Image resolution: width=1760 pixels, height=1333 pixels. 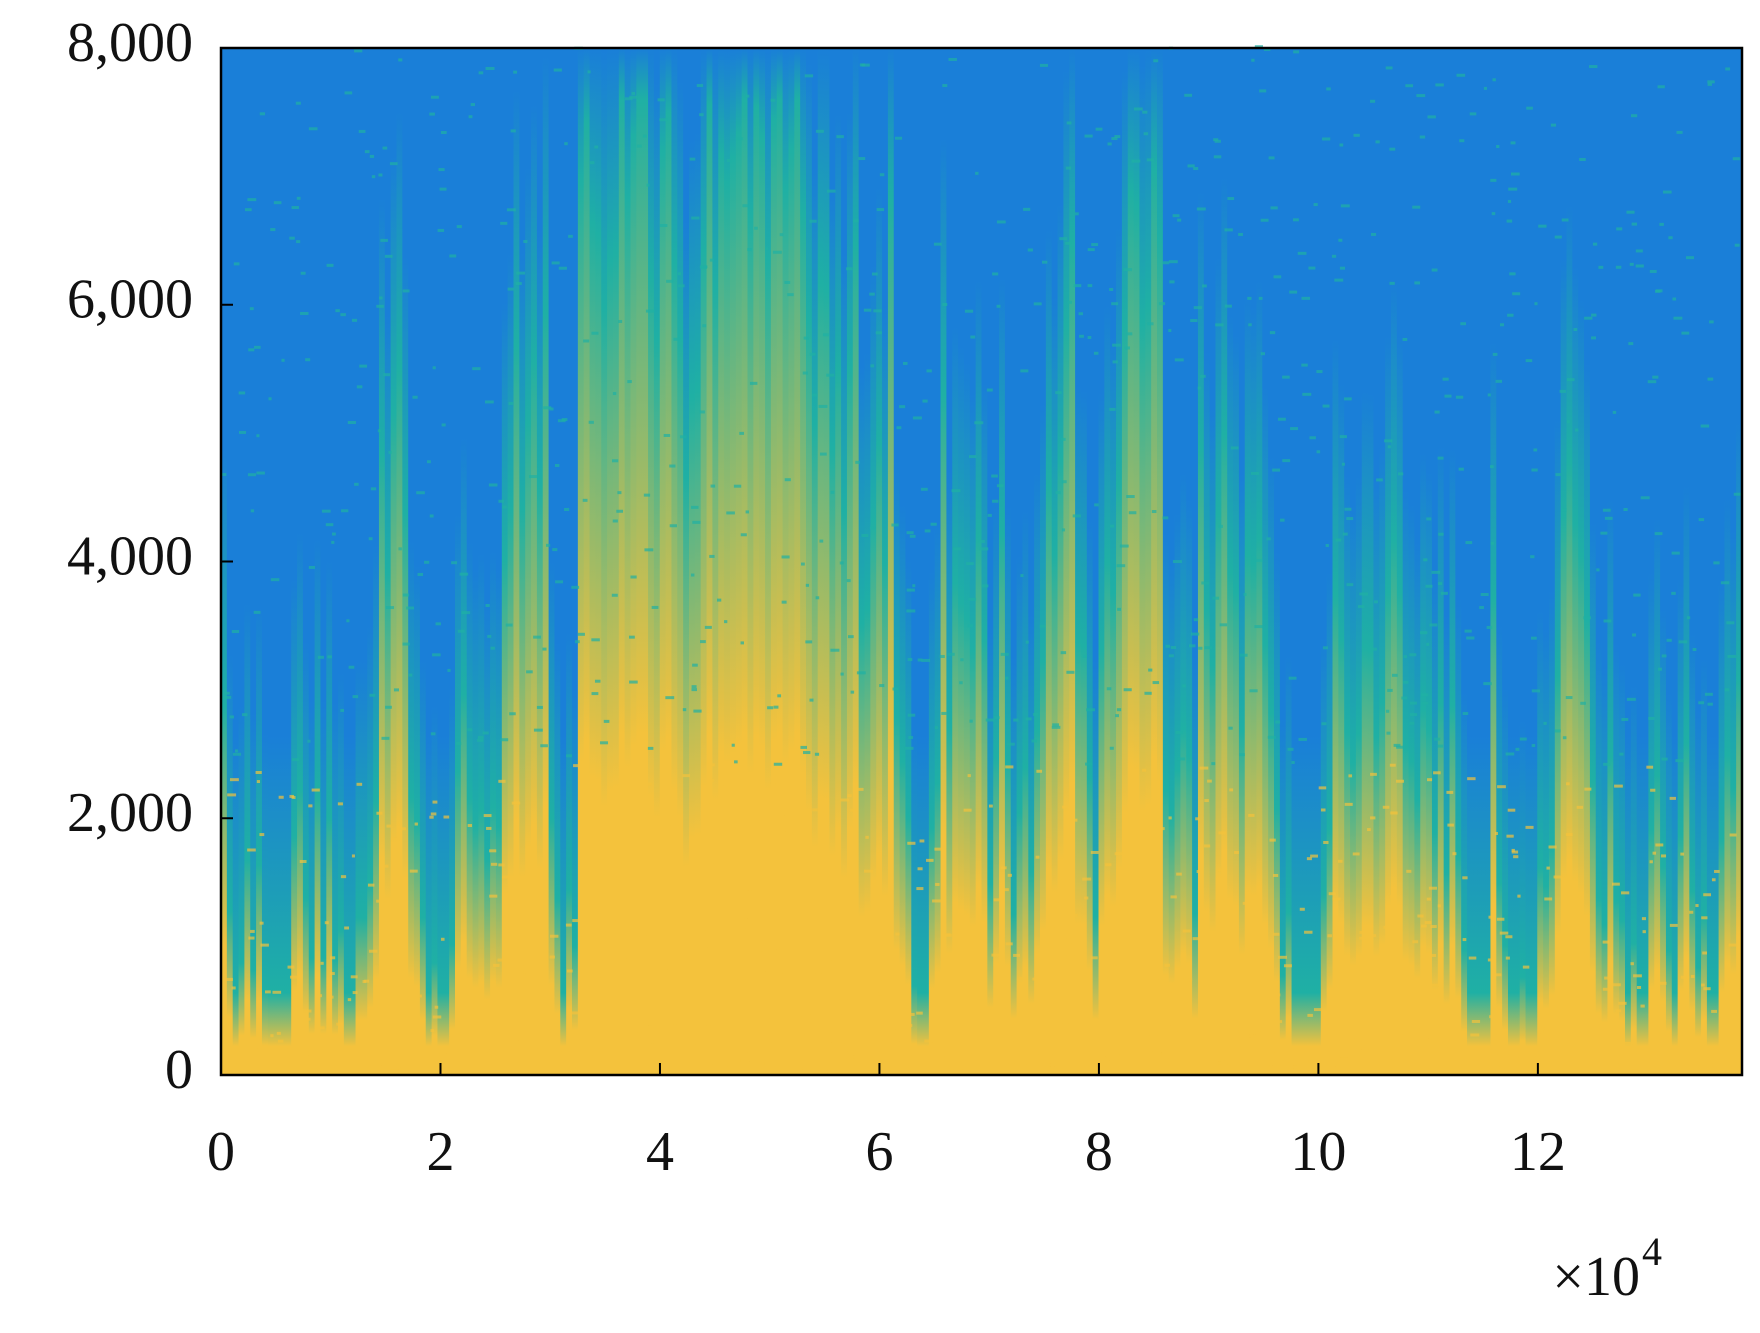 What do you see at coordinates (179, 1070) in the screenshot?
I see `y-tick-label: 0` at bounding box center [179, 1070].